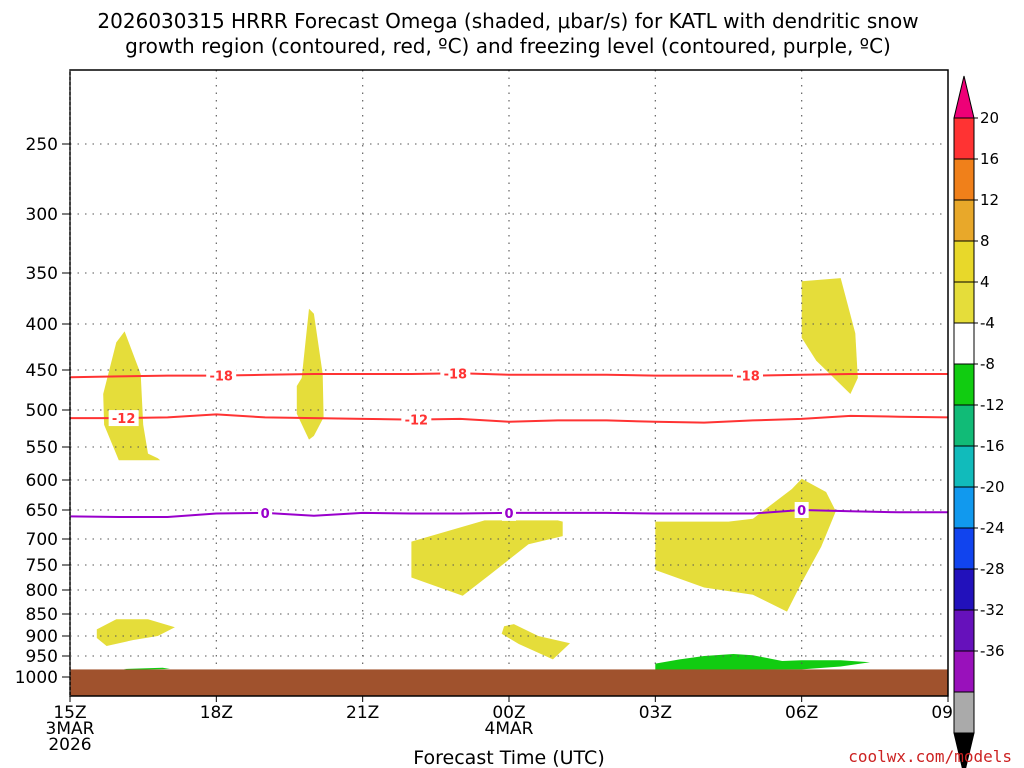 The image size is (1024, 768). Describe the element at coordinates (992, 610) in the screenshot. I see `colorbar-tick-label: -32` at that location.